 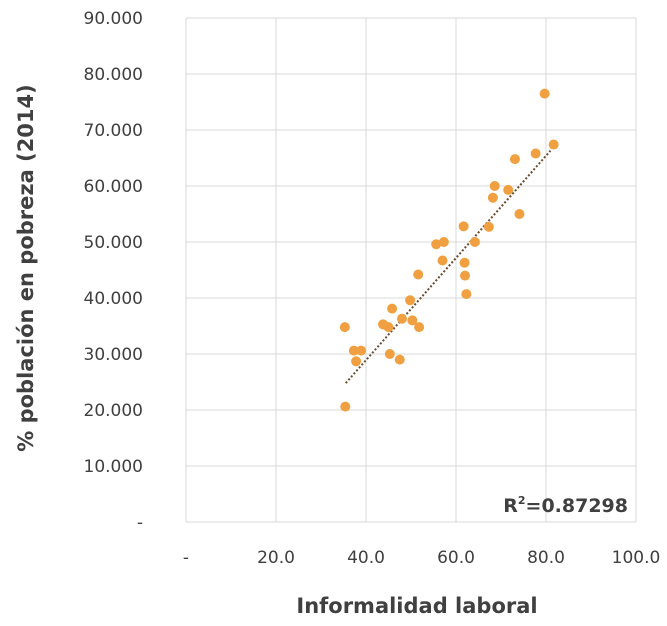 What do you see at coordinates (276, 558) in the screenshot?
I see `x-tick-label: 20.0` at bounding box center [276, 558].